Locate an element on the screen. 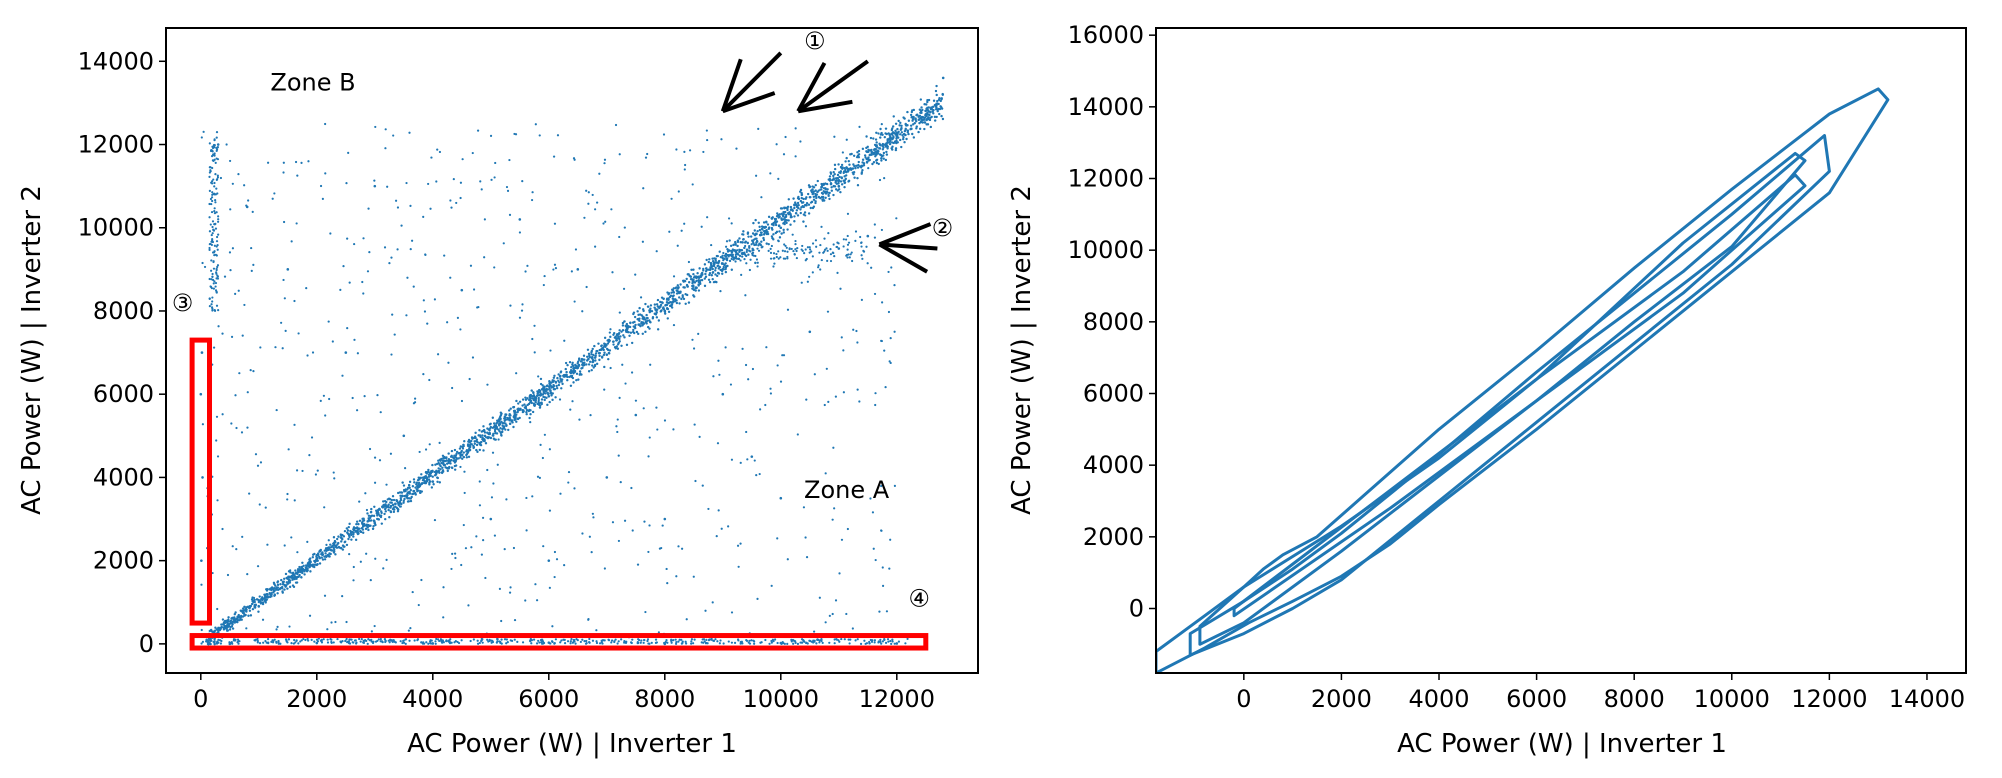 The width and height of the screenshot is (2002, 778). y-tick-label: 12000 is located at coordinates (116, 145).